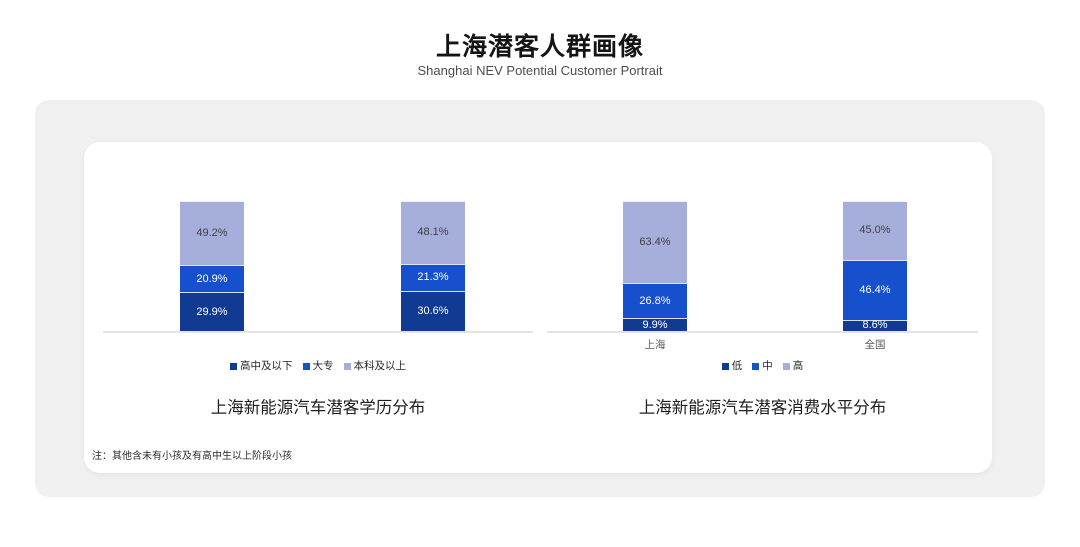 Image resolution: width=1080 pixels, height=547 pixels. I want to click on footnote: 注：其他含未有小孩及有高中生以上阶段小孩, so click(192, 456).